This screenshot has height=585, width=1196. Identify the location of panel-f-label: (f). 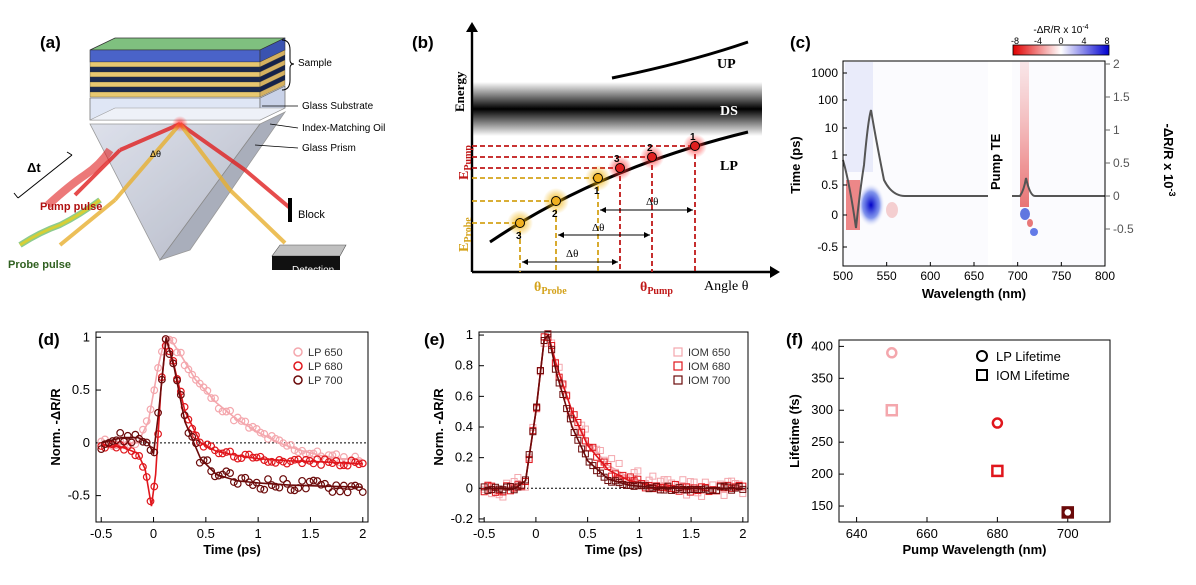
(794, 339).